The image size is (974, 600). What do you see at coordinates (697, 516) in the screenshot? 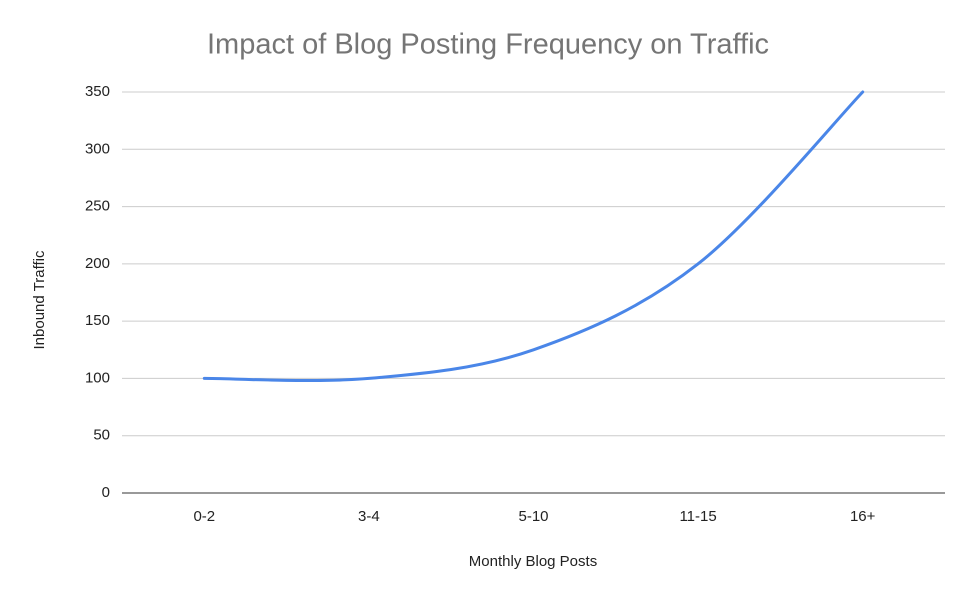
I see `x-tick-label: 11-15` at bounding box center [697, 516].